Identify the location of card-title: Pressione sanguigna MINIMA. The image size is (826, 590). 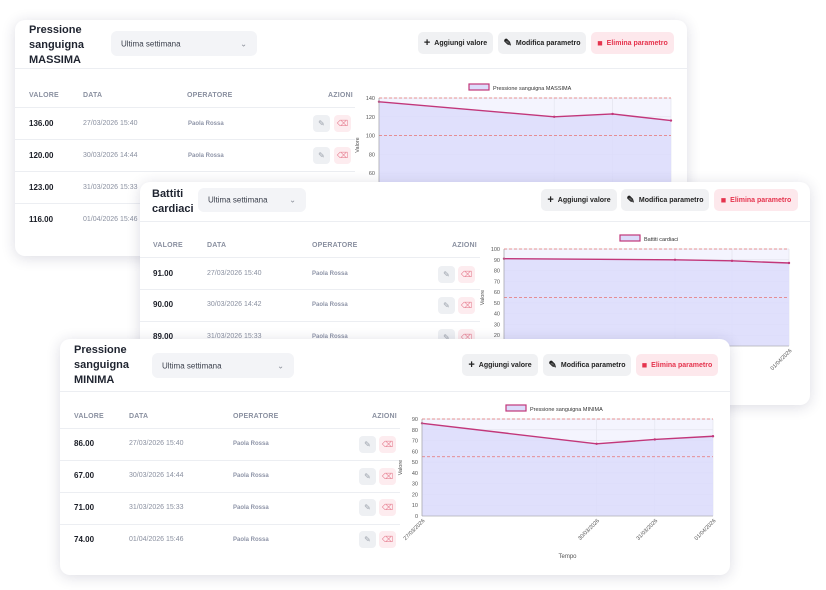
(102, 365).